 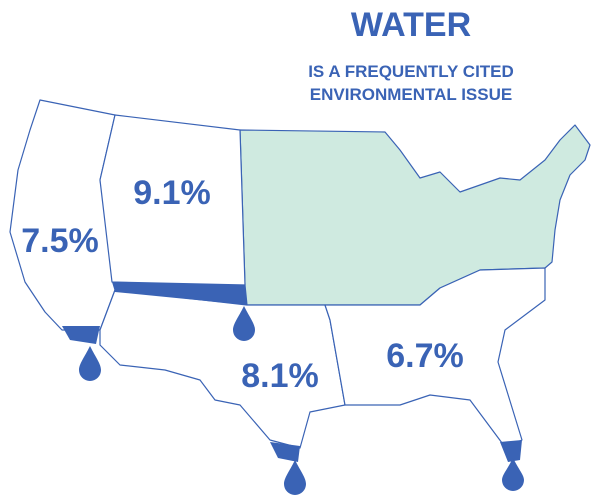 What do you see at coordinates (179, 293) in the screenshot?
I see `dark-band` at bounding box center [179, 293].